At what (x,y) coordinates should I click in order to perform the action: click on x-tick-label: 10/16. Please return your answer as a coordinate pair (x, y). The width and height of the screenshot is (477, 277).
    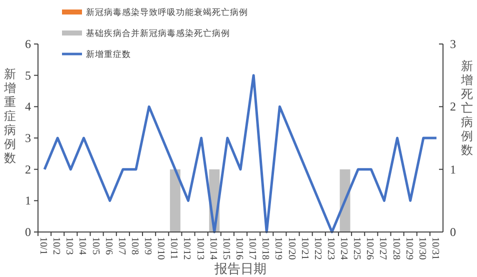
    Looking at the image, I should click on (239, 248).